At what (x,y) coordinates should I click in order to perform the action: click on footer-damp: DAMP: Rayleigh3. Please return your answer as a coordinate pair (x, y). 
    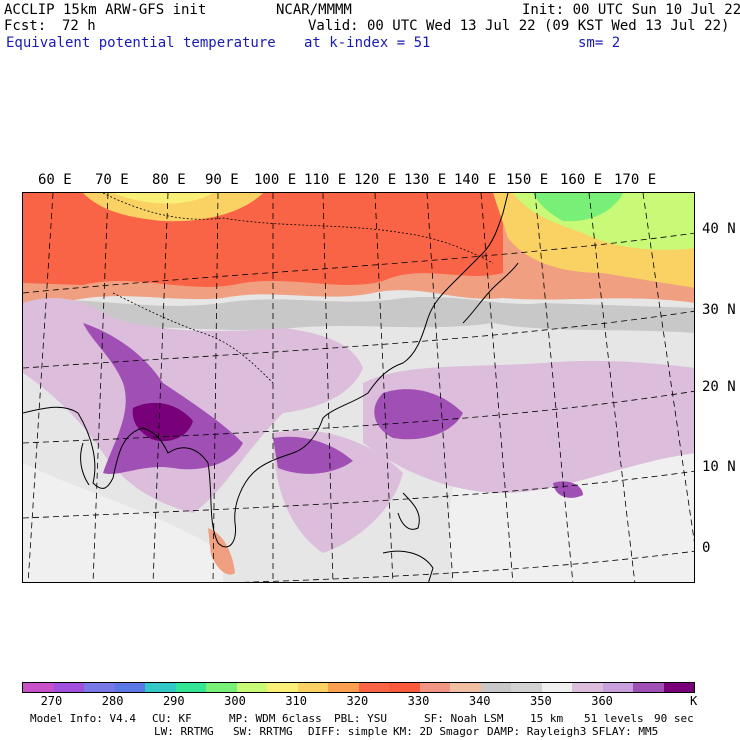
    Looking at the image, I should click on (537, 731).